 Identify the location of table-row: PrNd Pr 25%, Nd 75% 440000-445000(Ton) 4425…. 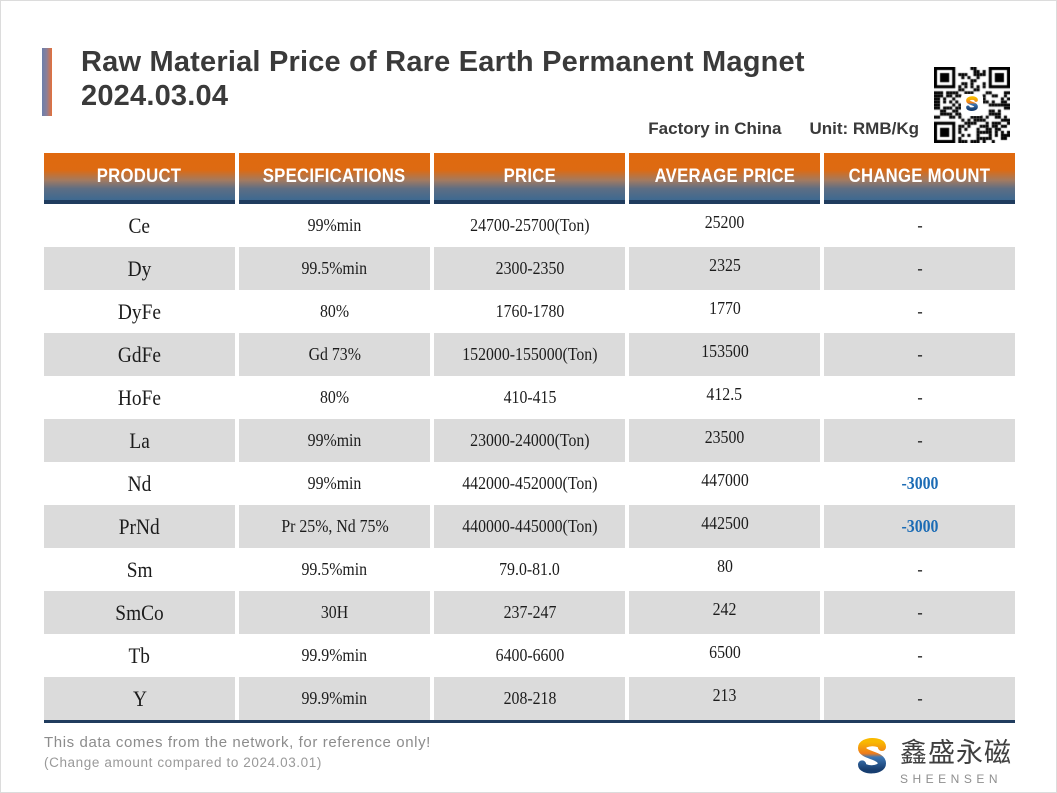
(529, 526).